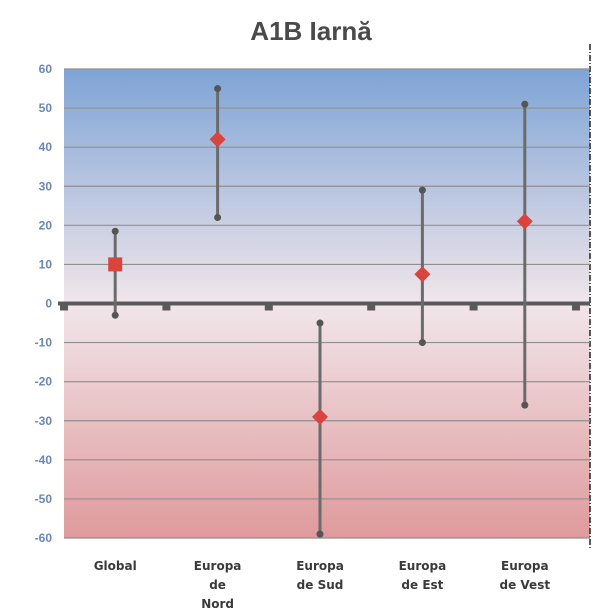 This screenshot has height=615, width=593. I want to click on chart-title: A1B Iarnă, so click(311, 31).